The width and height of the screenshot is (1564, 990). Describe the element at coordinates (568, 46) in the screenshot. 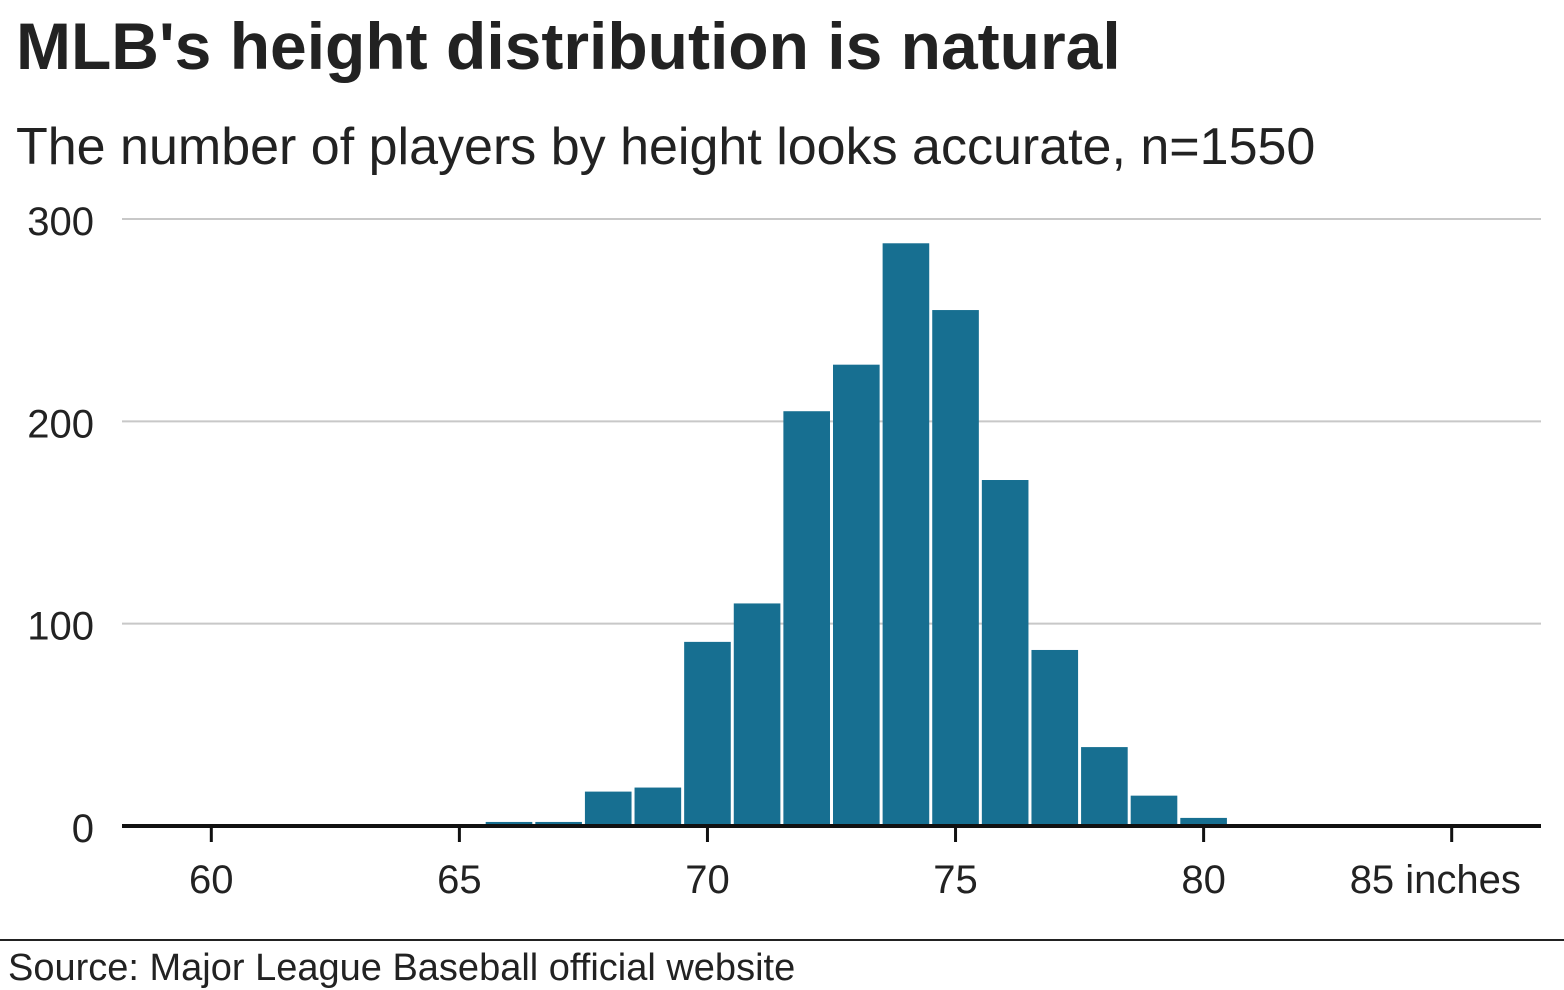

I see `chart-title: MLB's height distribution is natural` at that location.